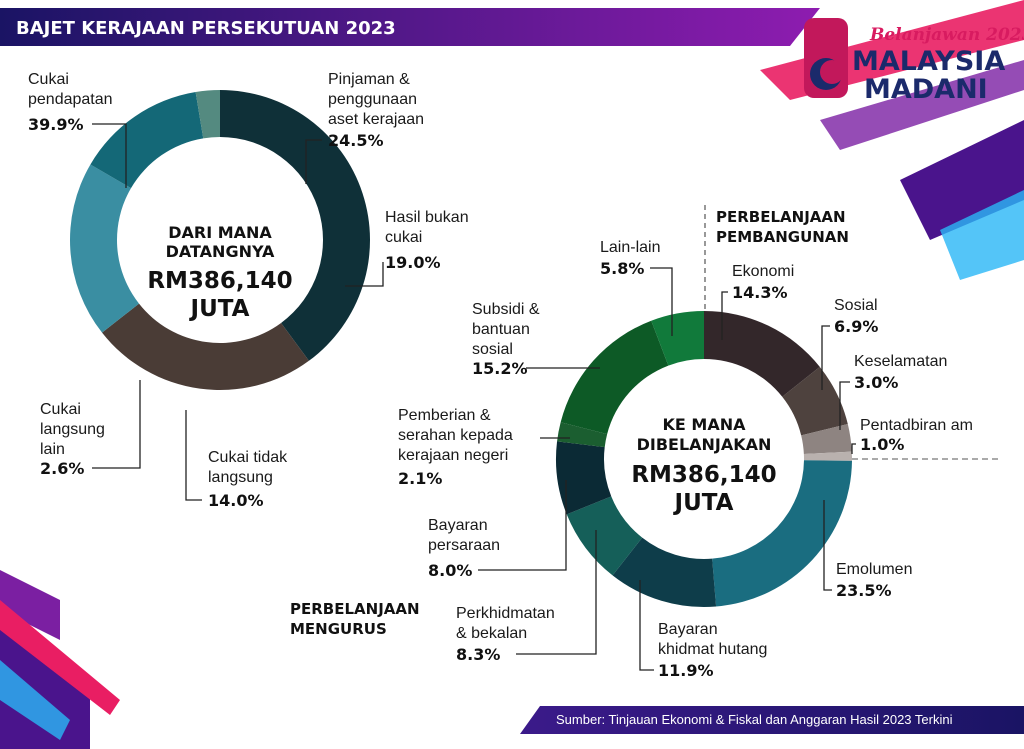  I want to click on value-label: 23.5%, so click(864, 590).